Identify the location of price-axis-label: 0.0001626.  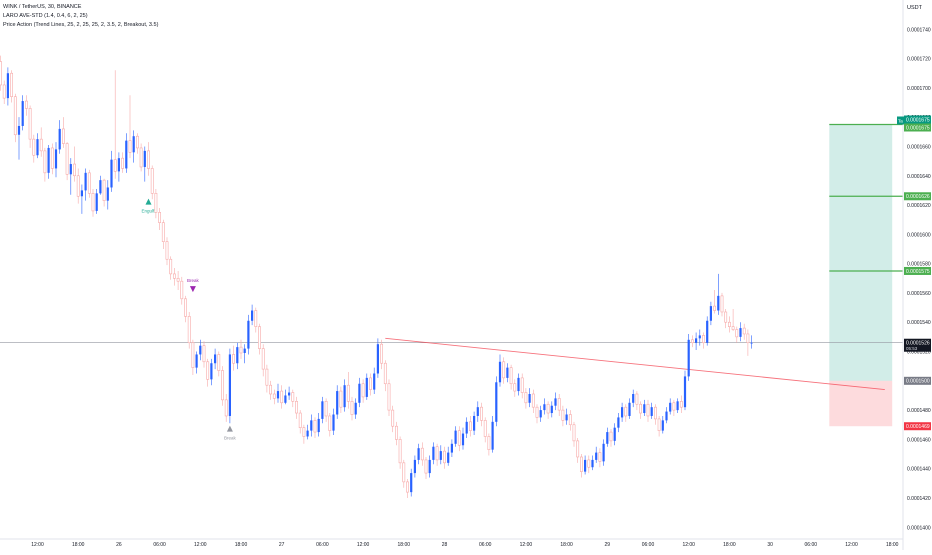
(917, 196).